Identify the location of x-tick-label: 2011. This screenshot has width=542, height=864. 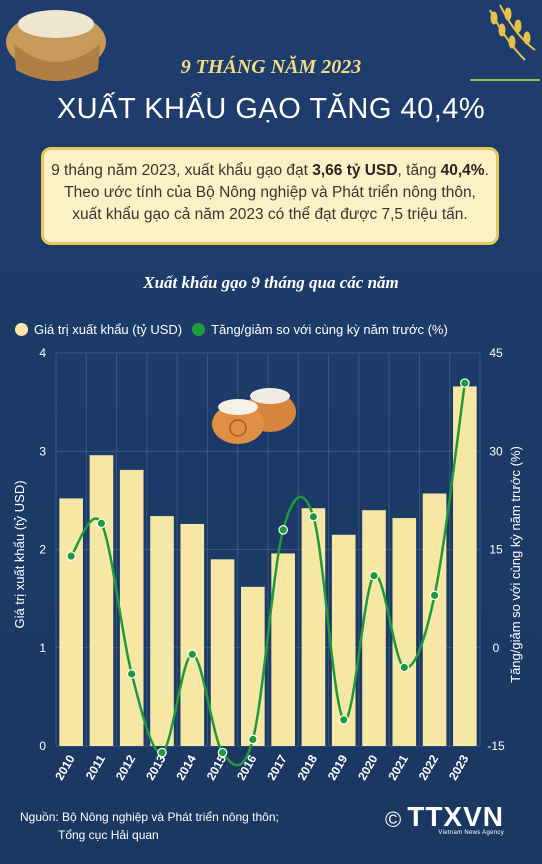
(95, 767).